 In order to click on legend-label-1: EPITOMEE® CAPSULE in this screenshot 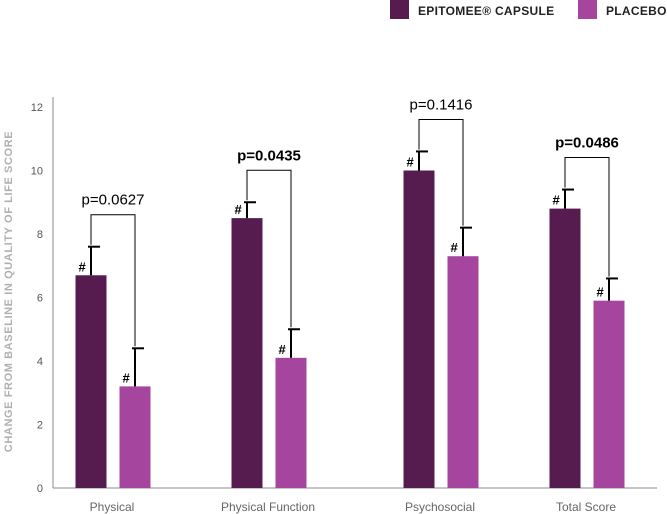, I will do `click(486, 11)`.